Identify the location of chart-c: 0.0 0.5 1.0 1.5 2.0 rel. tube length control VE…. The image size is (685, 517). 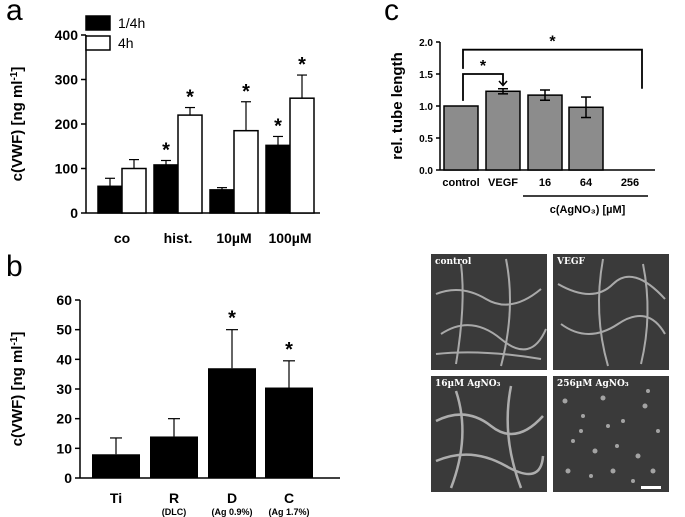
(522, 125).